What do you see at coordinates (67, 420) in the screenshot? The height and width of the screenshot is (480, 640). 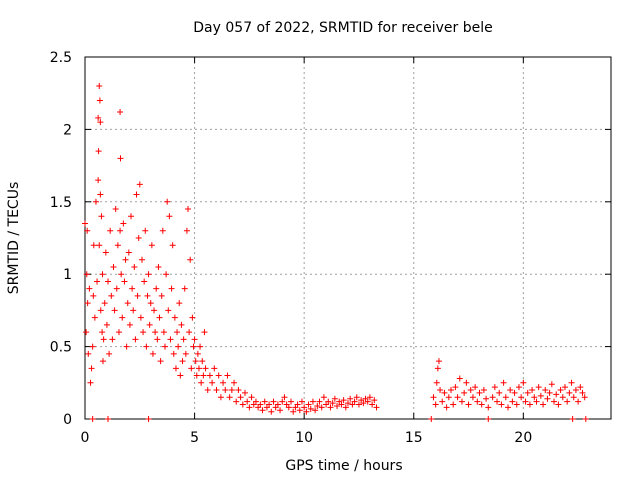 I see `y-tick-label: 0` at bounding box center [67, 420].